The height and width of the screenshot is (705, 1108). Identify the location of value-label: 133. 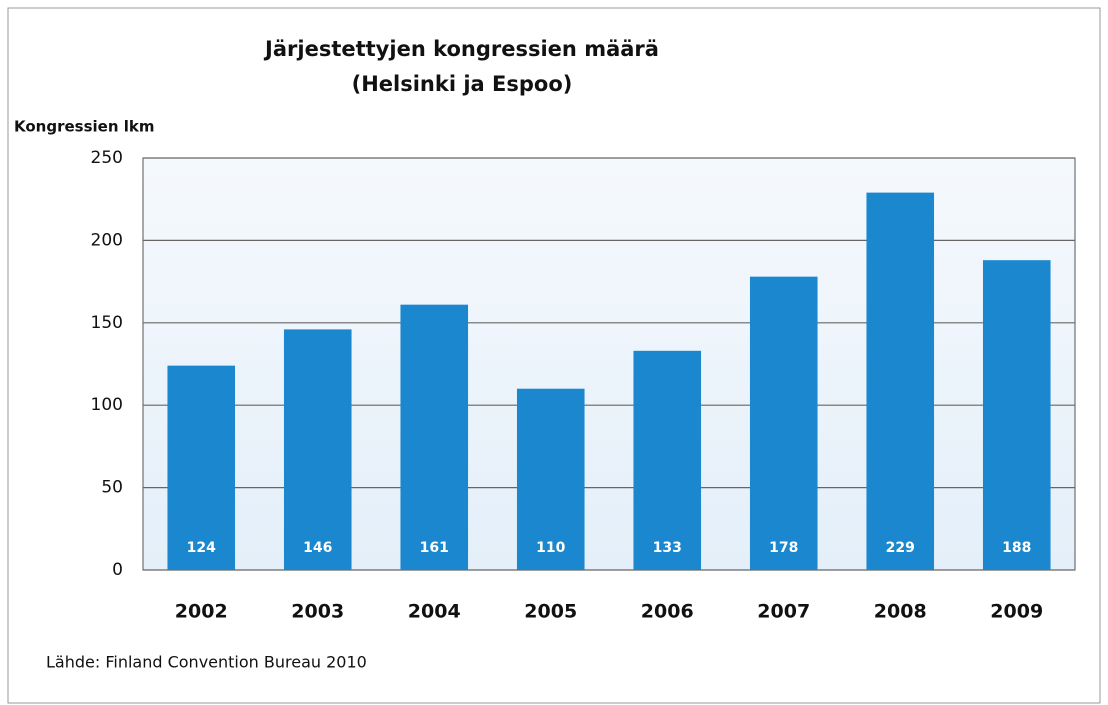
(667, 548).